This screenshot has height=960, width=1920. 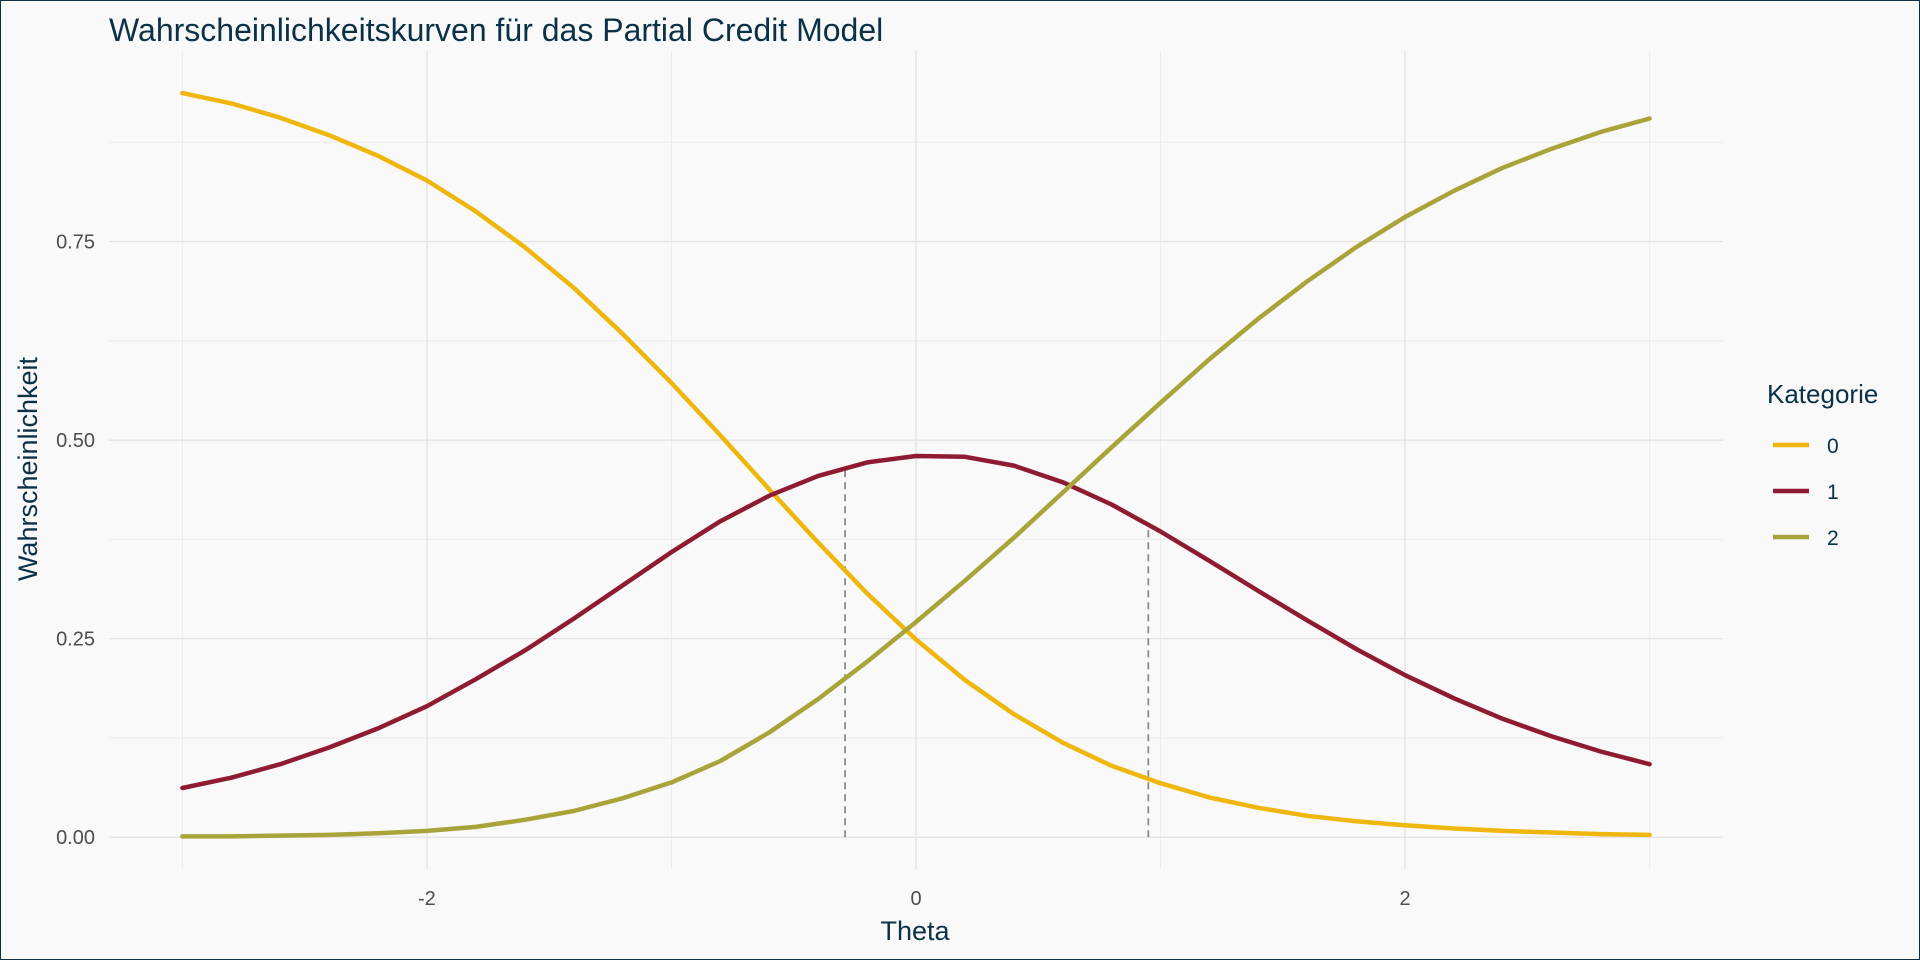 What do you see at coordinates (915, 931) in the screenshot?
I see `x-axis-title: Theta` at bounding box center [915, 931].